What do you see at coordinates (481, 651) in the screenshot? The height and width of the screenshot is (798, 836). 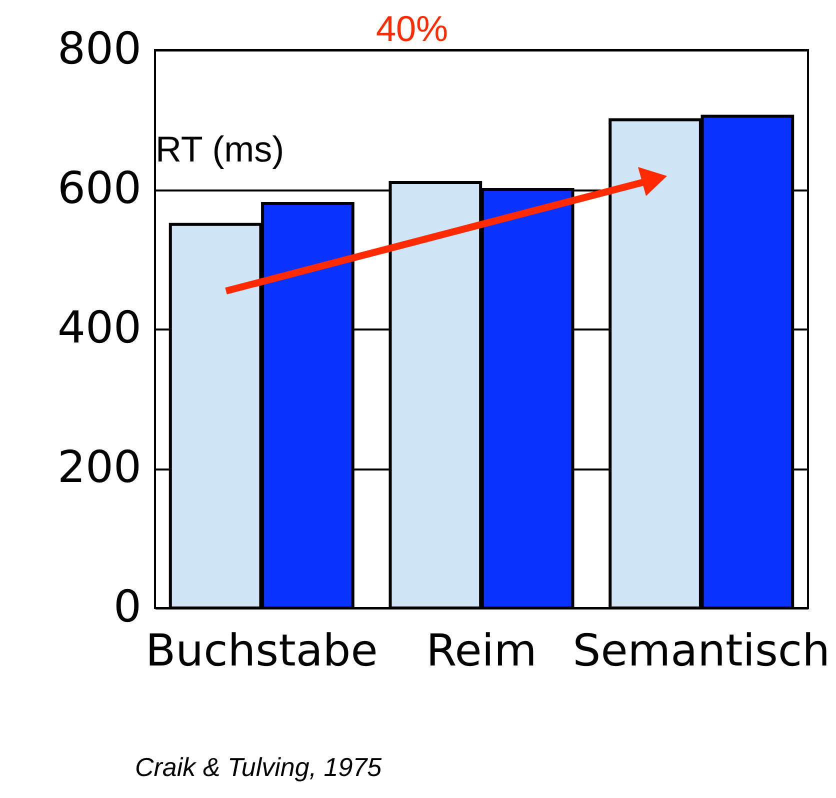 I see `x-tick-label: Reim` at bounding box center [481, 651].